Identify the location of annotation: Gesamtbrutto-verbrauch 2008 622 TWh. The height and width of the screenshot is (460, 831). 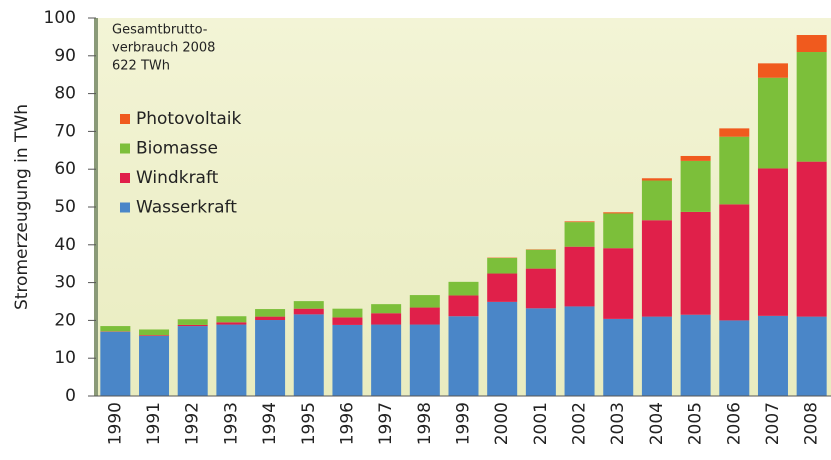
(163, 48).